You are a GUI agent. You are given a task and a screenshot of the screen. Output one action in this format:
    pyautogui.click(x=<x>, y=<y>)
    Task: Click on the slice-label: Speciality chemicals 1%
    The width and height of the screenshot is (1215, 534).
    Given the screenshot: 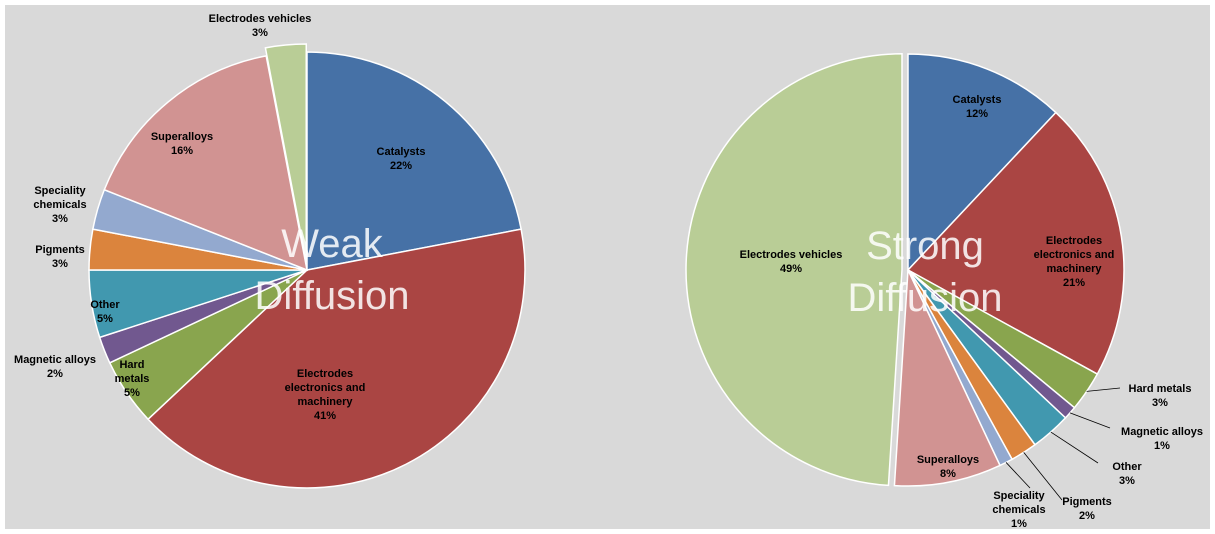 What is the action you would take?
    pyautogui.click(x=1019, y=510)
    